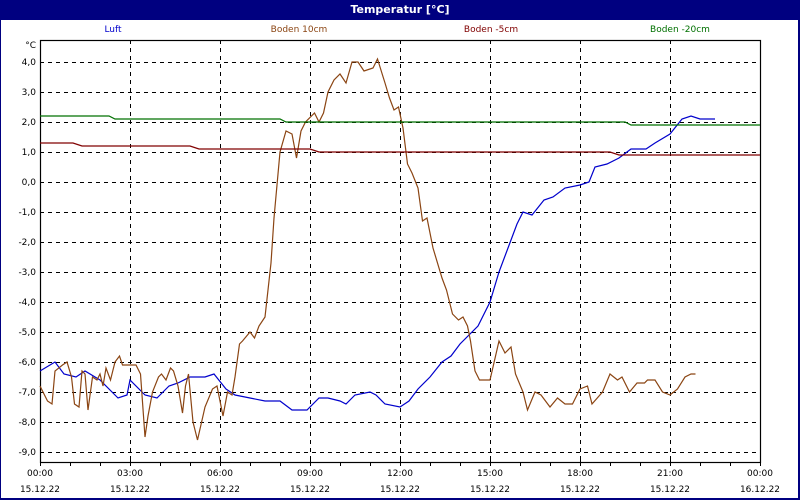 This screenshot has width=800, height=500. I want to click on legend: Luft Boden 10cm Boden -5cm Boden -20cm, so click(400, 30).